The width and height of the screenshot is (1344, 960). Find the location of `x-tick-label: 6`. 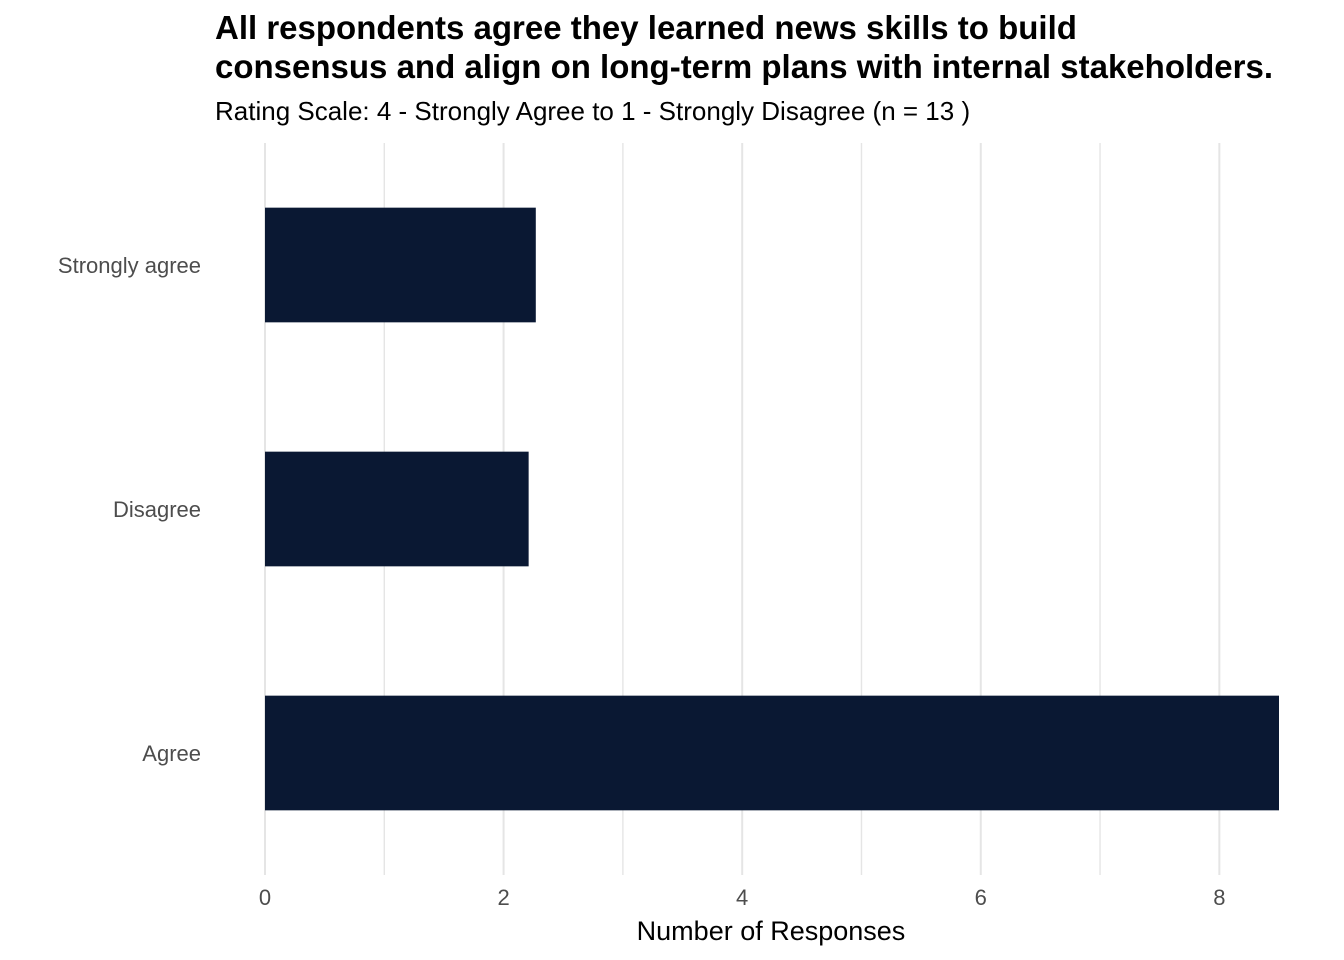

x-tick-label: 6 is located at coordinates (981, 897).